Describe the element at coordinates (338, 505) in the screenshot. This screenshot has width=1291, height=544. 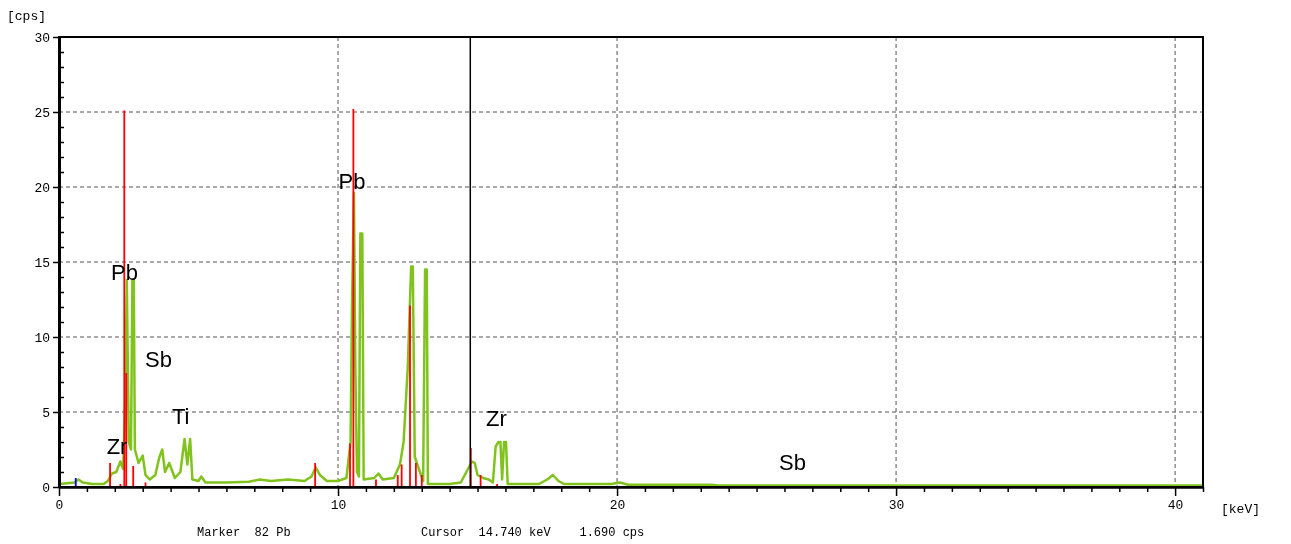
I see `x-tick-label: 10` at that location.